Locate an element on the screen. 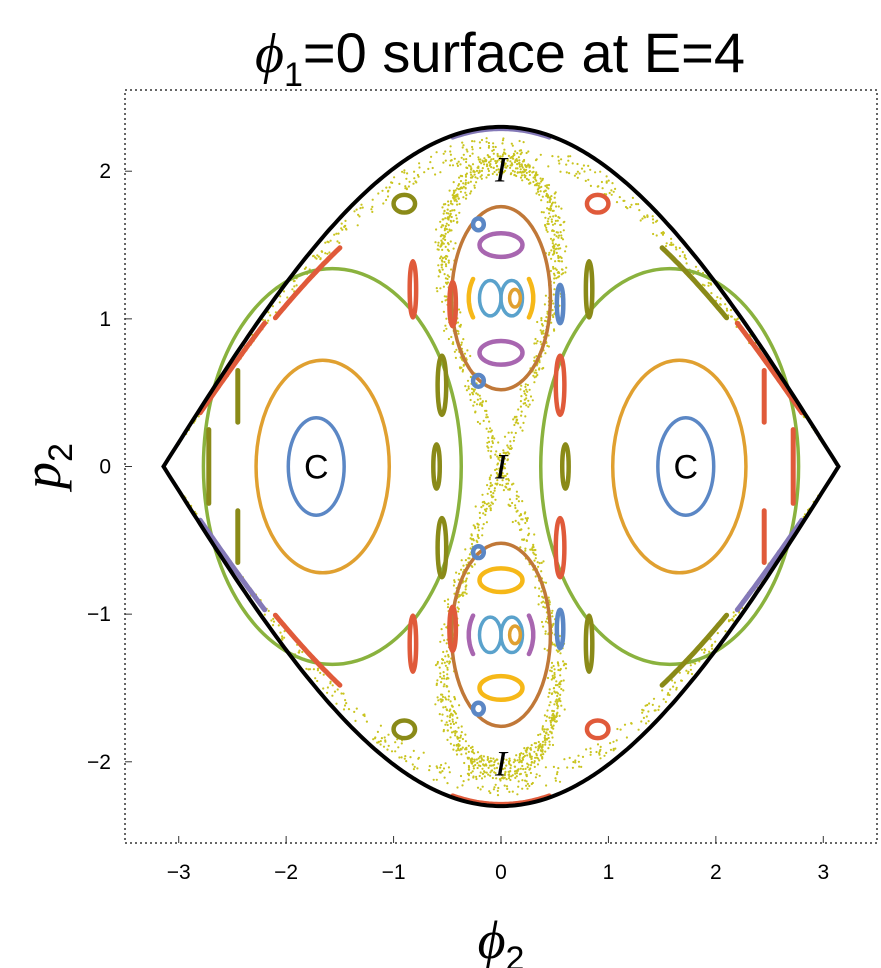 This screenshot has width=881, height=968. x-tick-label: 1 is located at coordinates (609, 872).